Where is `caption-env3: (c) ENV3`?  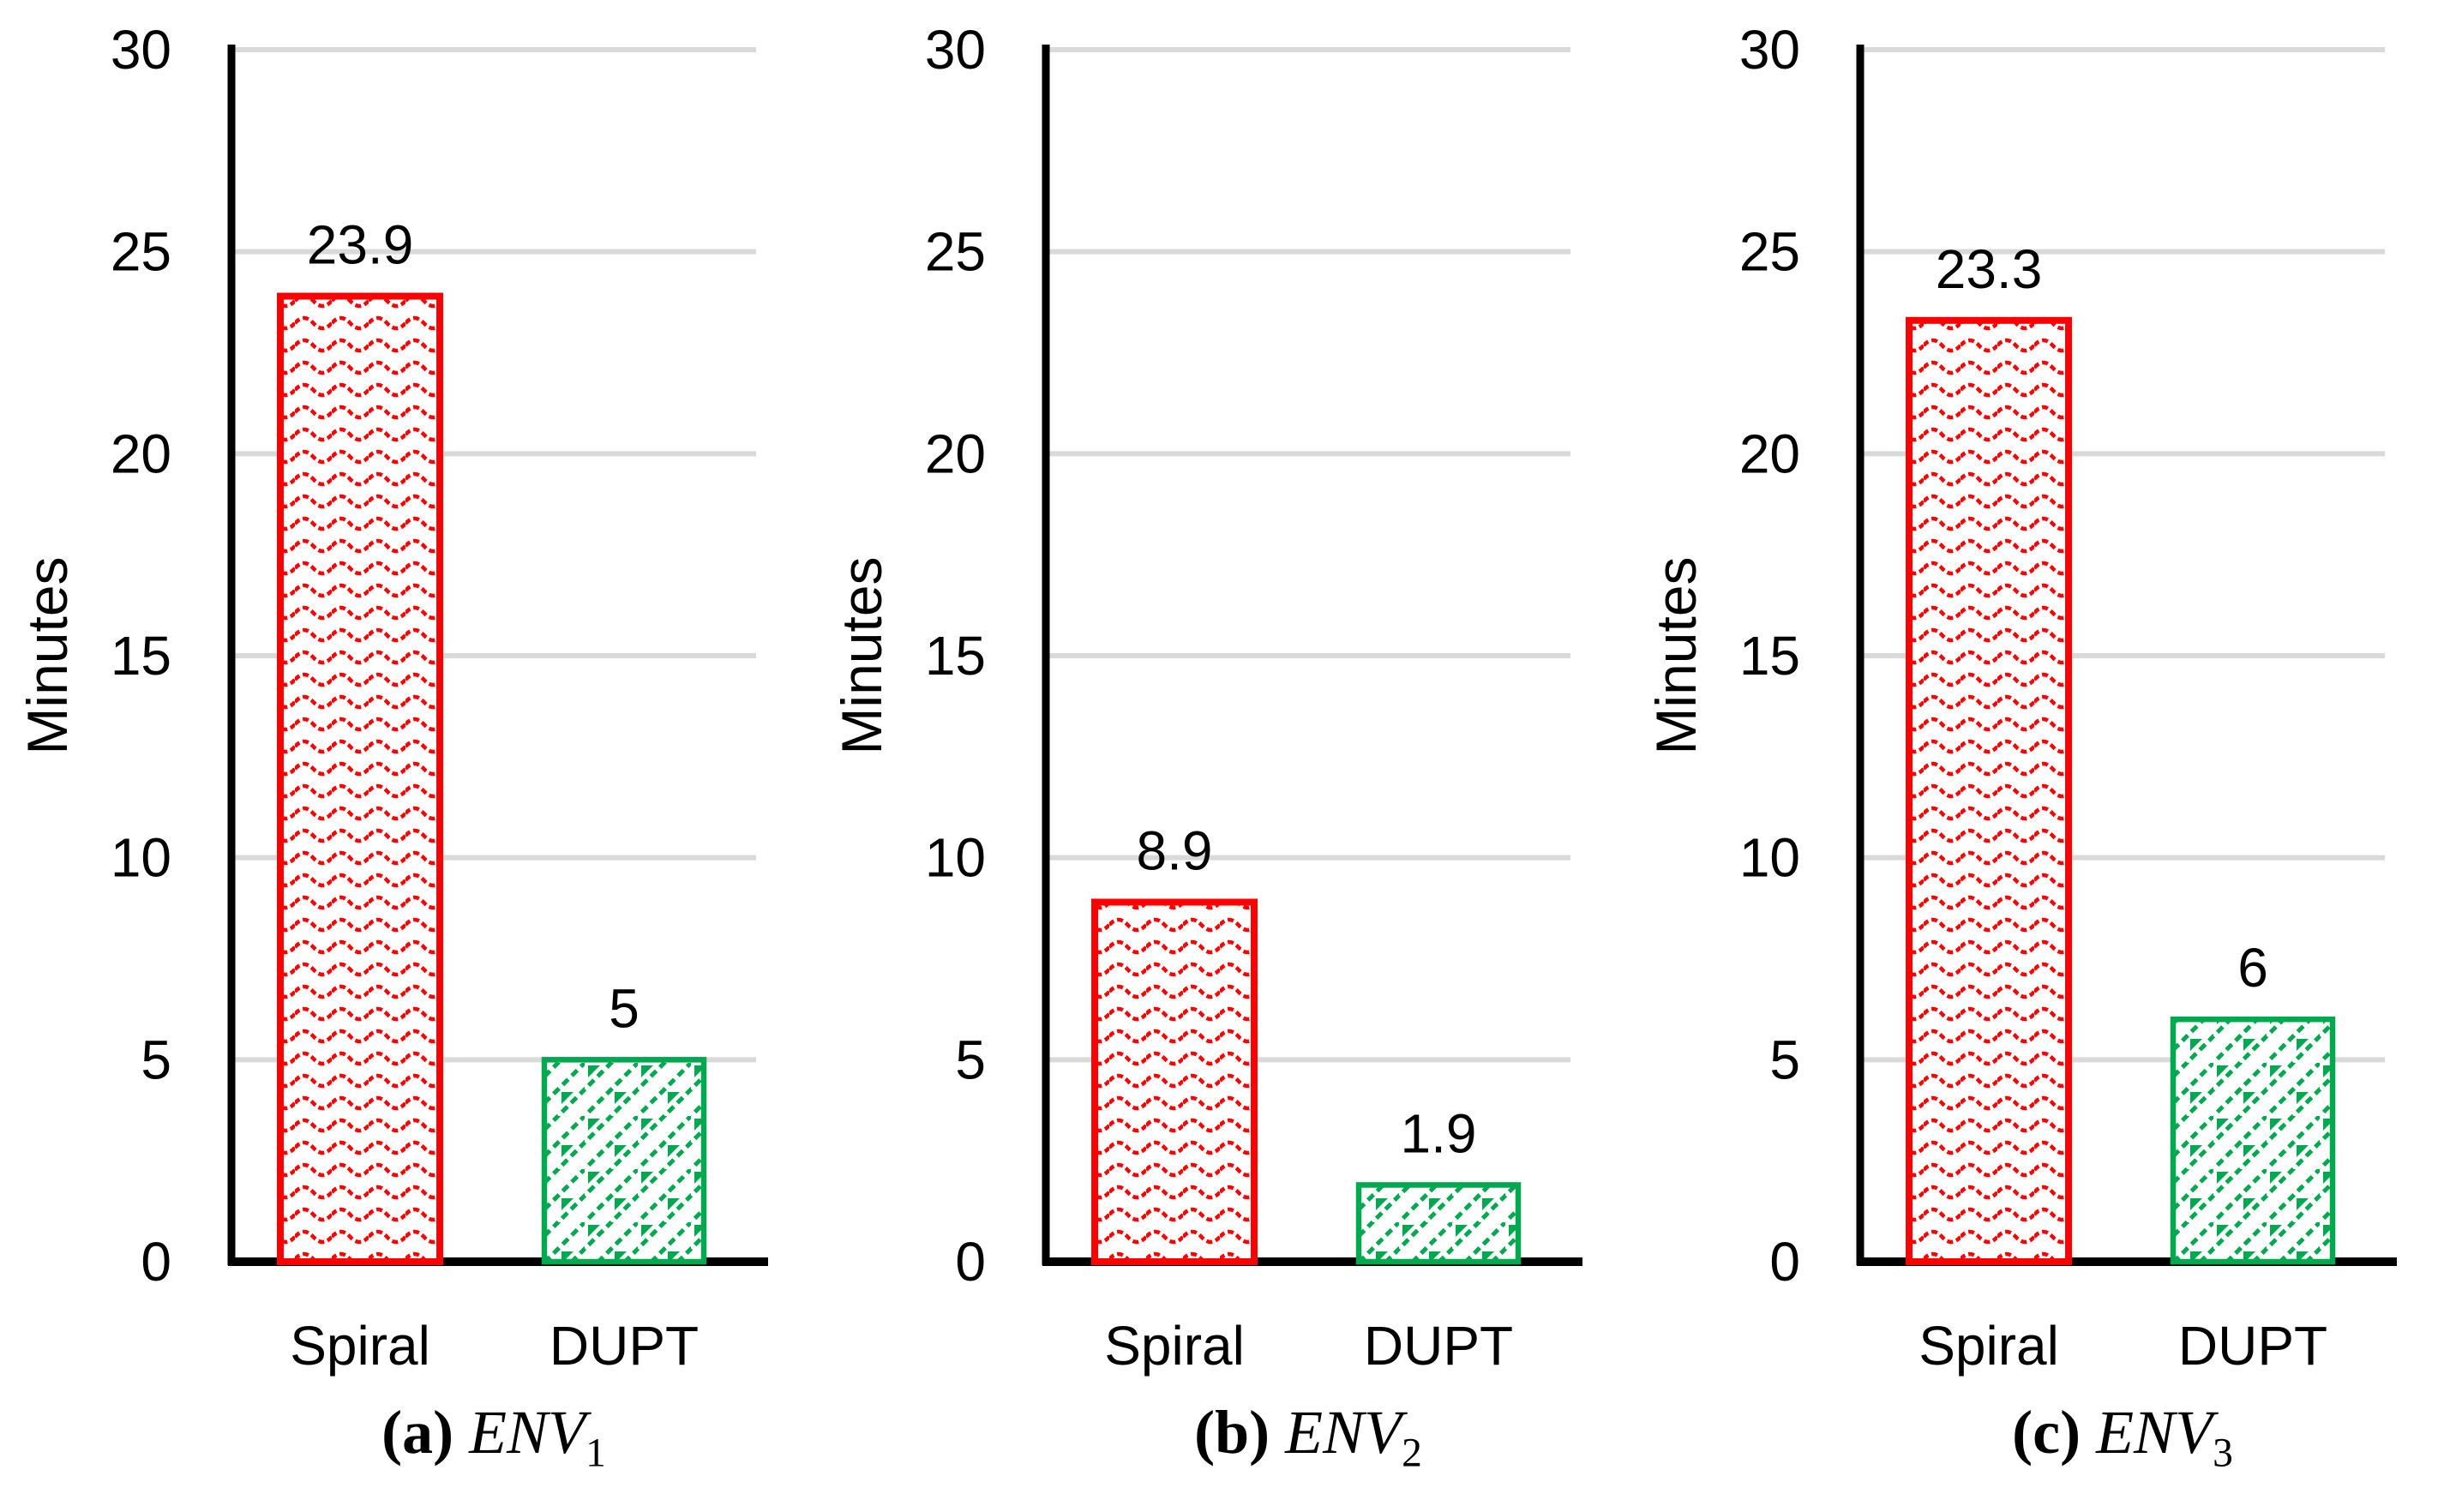
caption-env3: (c) ENV3 is located at coordinates (2122, 1432).